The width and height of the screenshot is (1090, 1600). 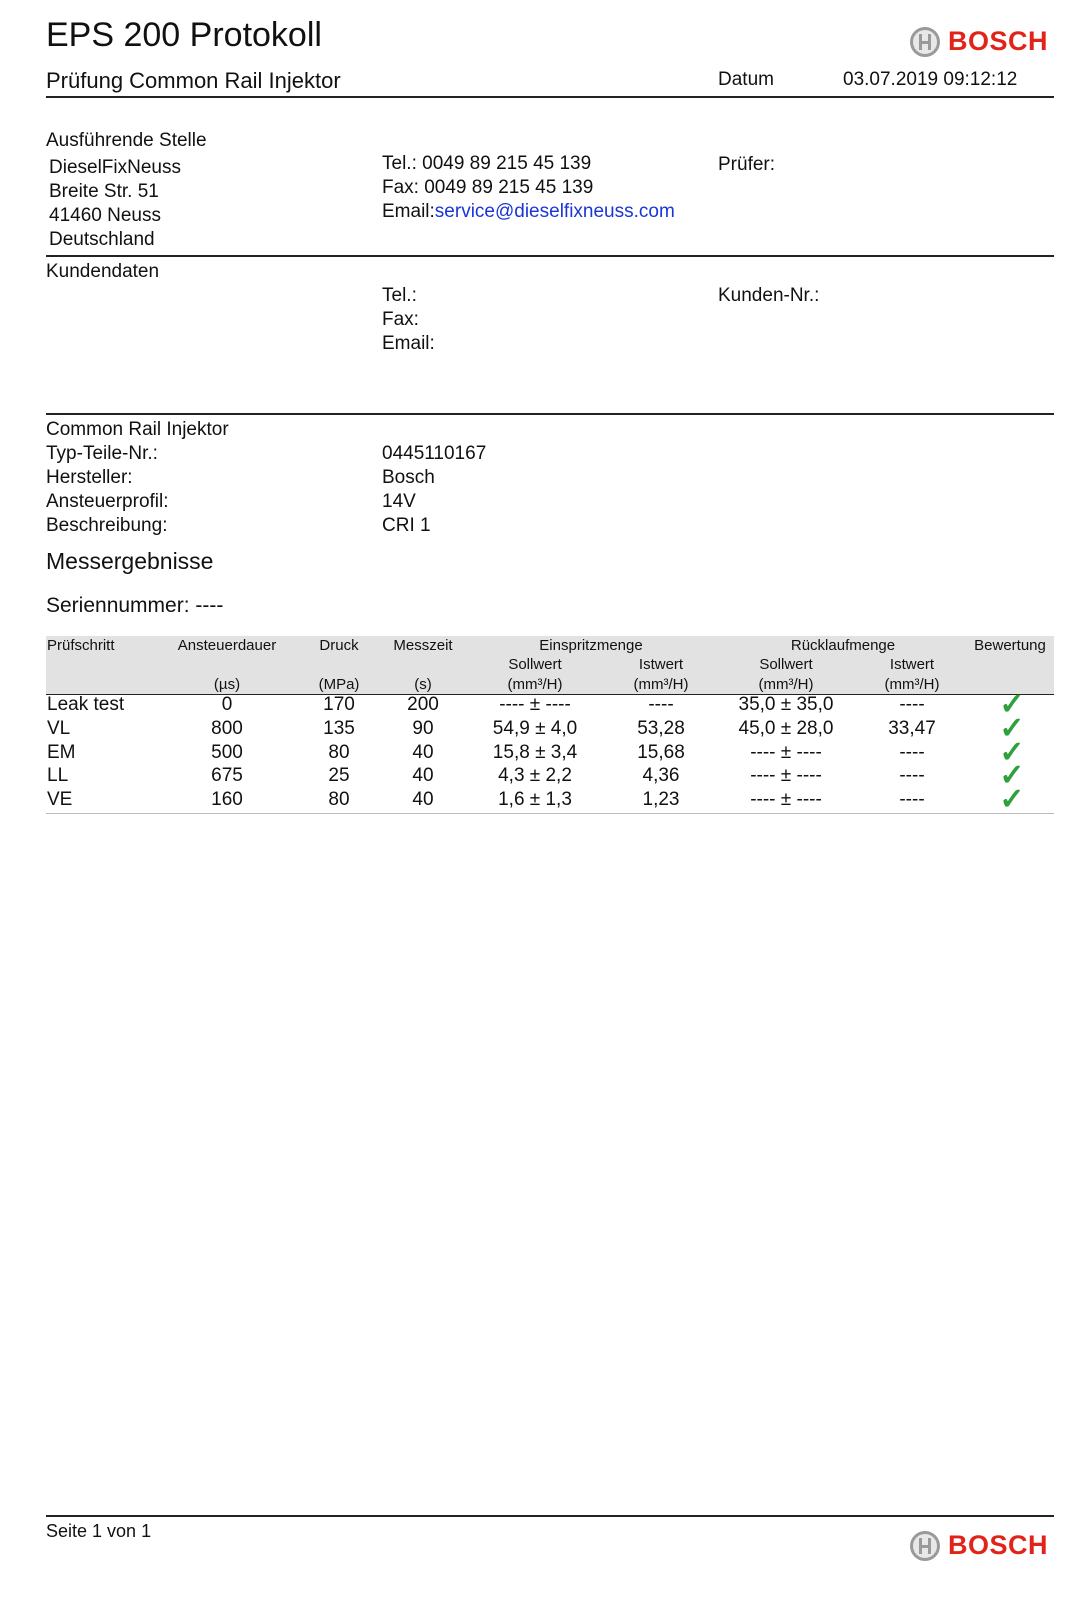 I want to click on col-pressure: Druck, so click(x=339, y=645).